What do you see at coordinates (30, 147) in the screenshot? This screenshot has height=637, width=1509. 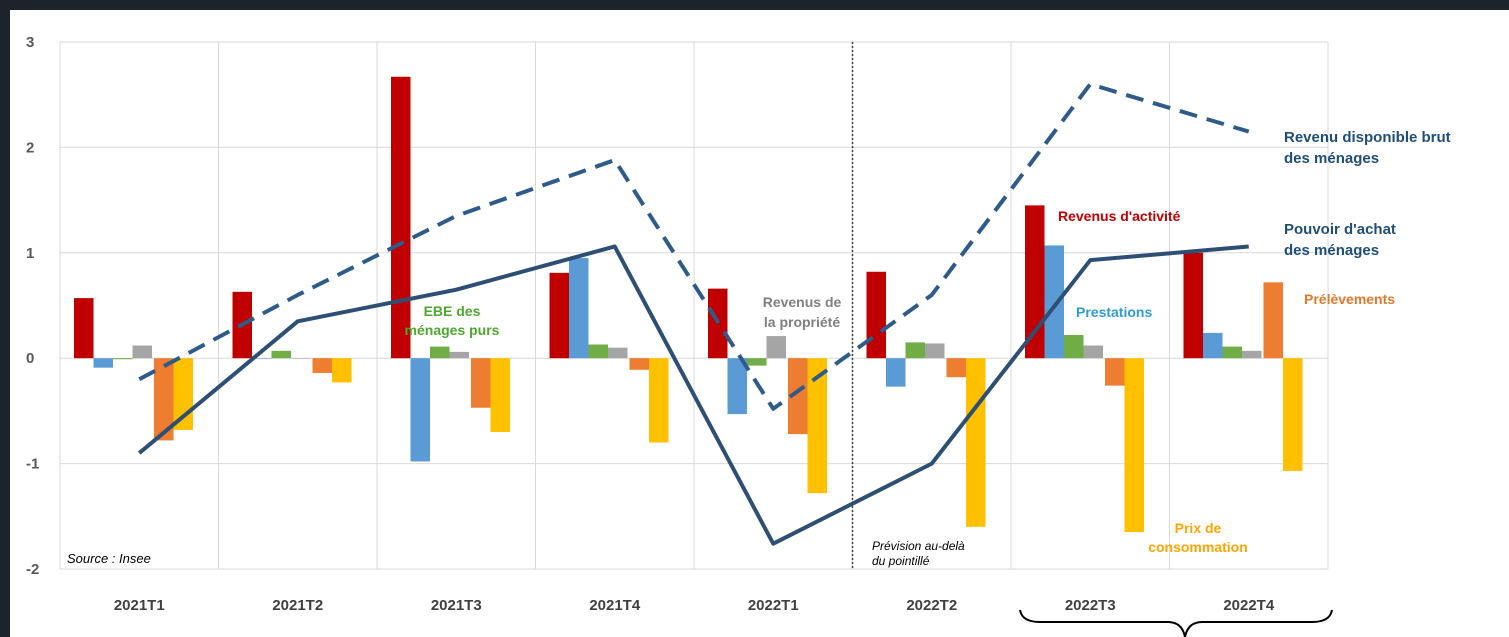 I see `y-tick-label: 2` at bounding box center [30, 147].